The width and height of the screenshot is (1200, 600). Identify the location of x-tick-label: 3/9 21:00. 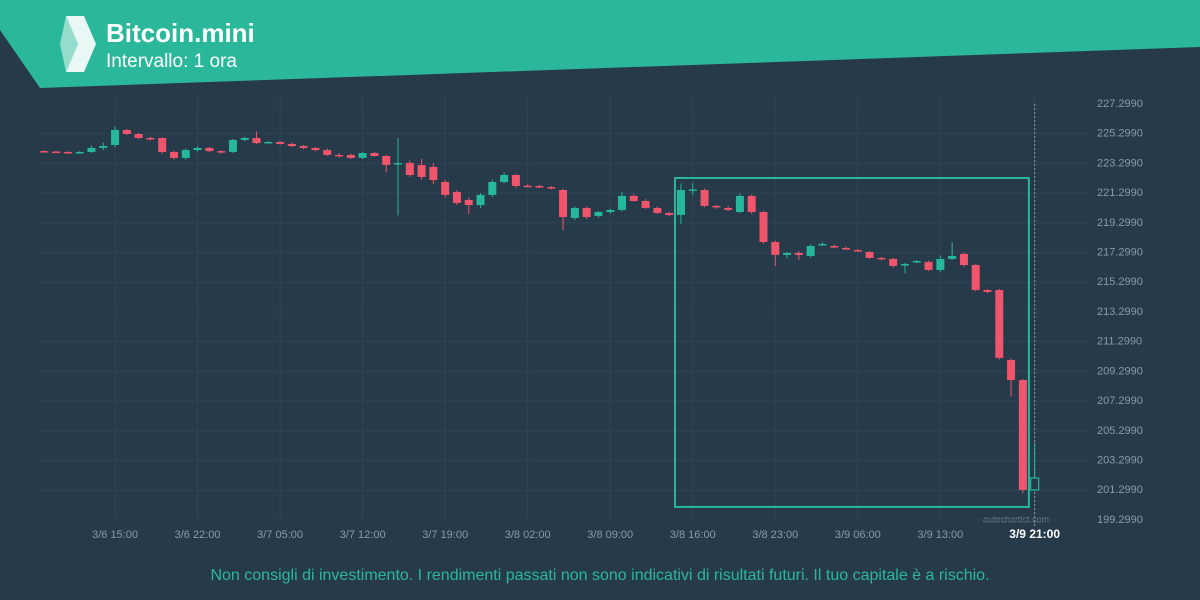
(1034, 534).